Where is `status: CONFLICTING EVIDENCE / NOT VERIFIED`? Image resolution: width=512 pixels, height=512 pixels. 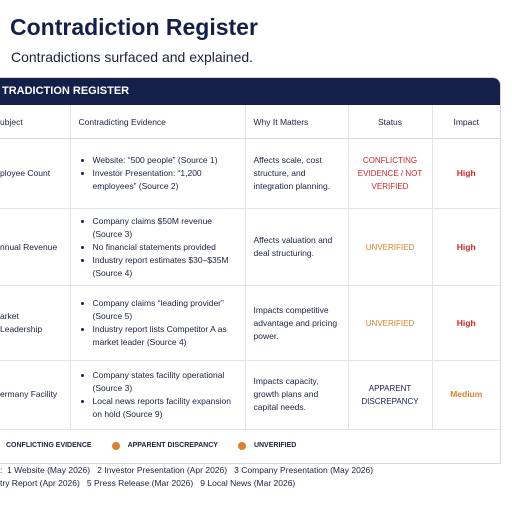 status: CONFLICTING EVIDENCE / NOT VERIFIED is located at coordinates (389, 173).